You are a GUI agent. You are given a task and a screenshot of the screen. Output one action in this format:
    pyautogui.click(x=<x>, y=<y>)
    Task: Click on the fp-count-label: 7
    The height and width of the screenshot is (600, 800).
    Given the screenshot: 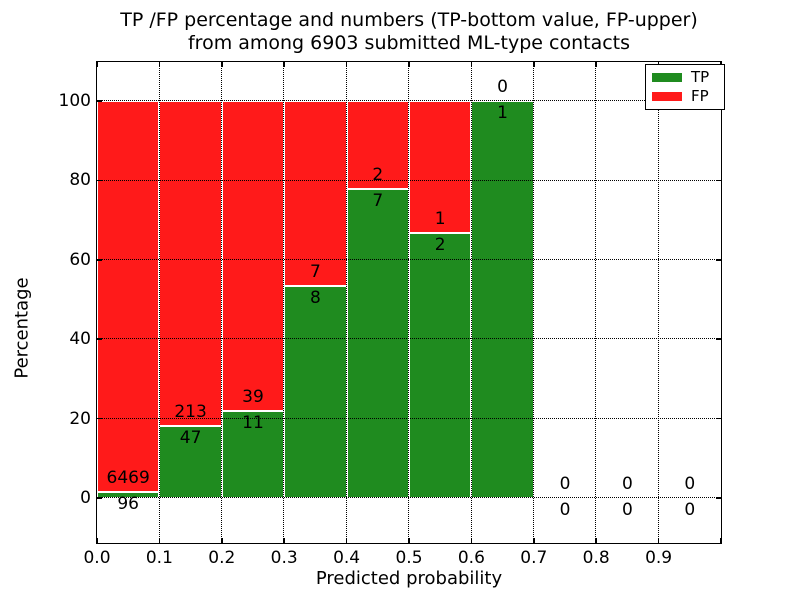 What is the action you would take?
    pyautogui.click(x=315, y=272)
    